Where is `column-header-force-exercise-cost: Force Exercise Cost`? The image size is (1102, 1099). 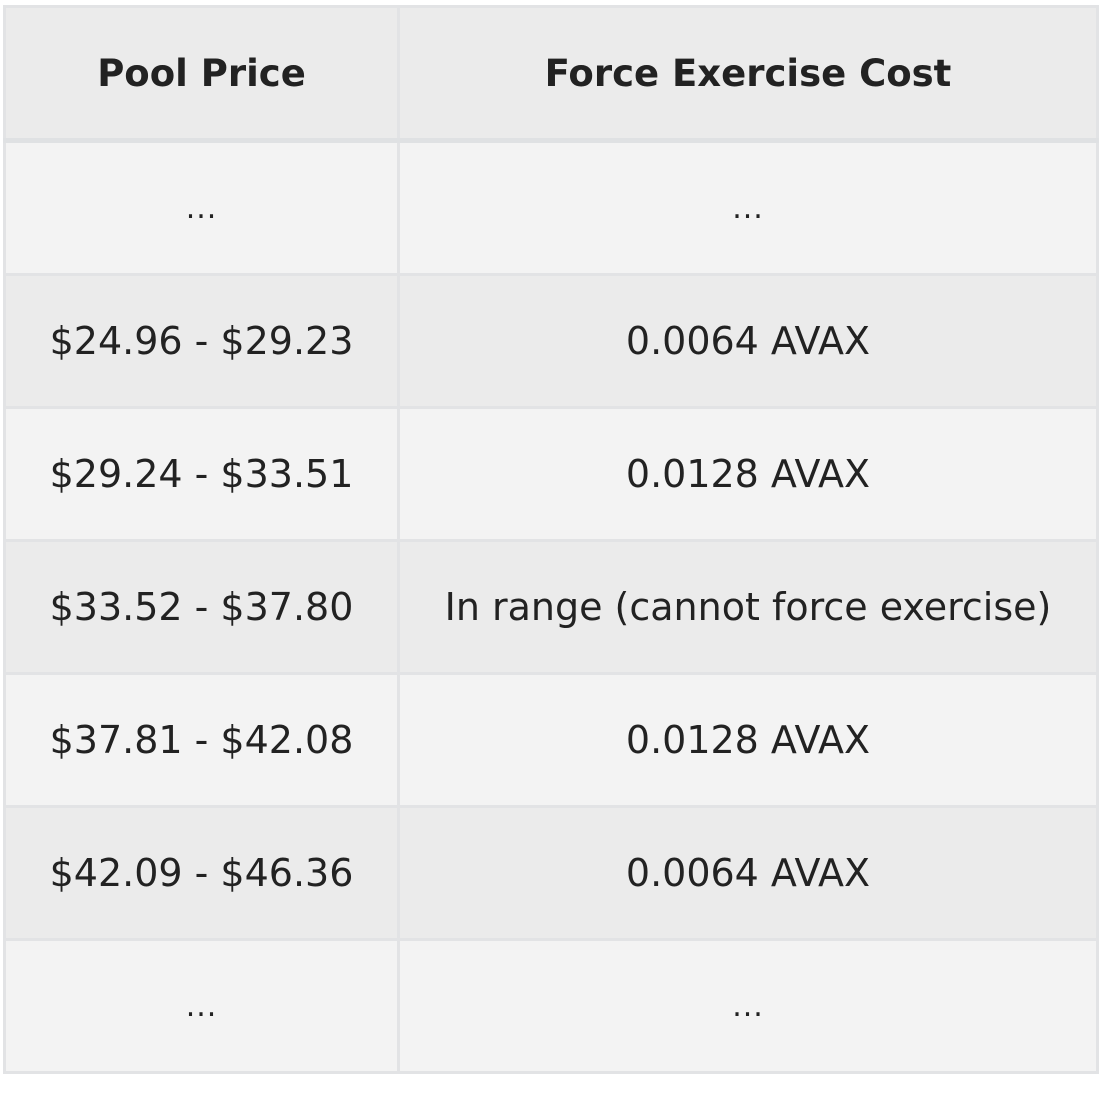 column-header-force-exercise-cost: Force Exercise Cost is located at coordinates (748, 74).